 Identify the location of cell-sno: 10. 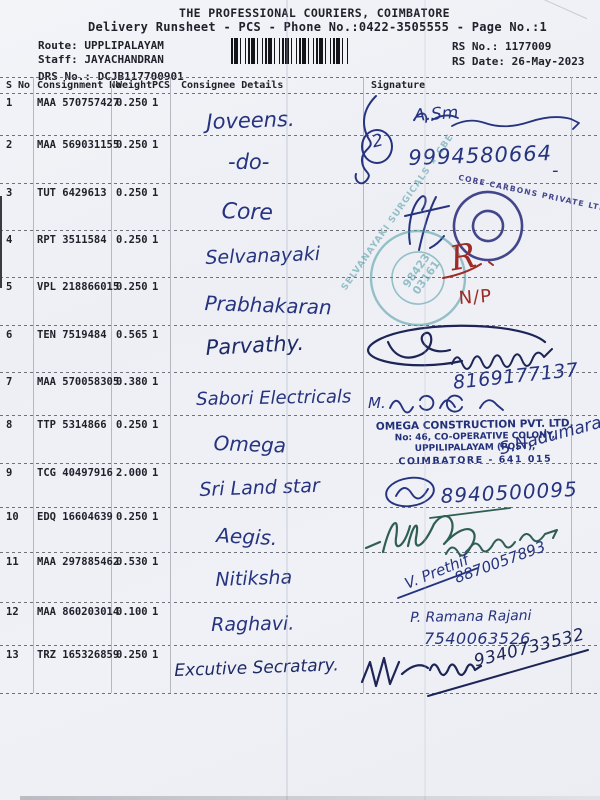
(12, 517).